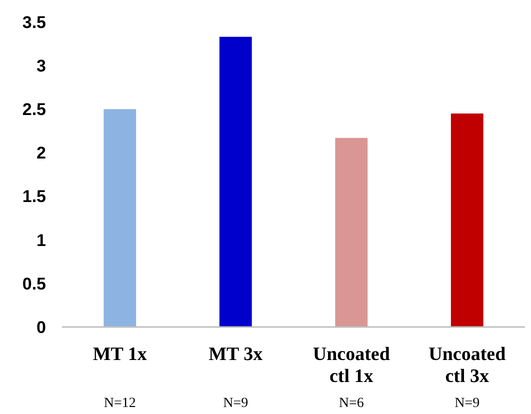 This screenshot has height=414, width=531. Describe the element at coordinates (41, 66) in the screenshot. I see `y-tick-label: 3` at that location.